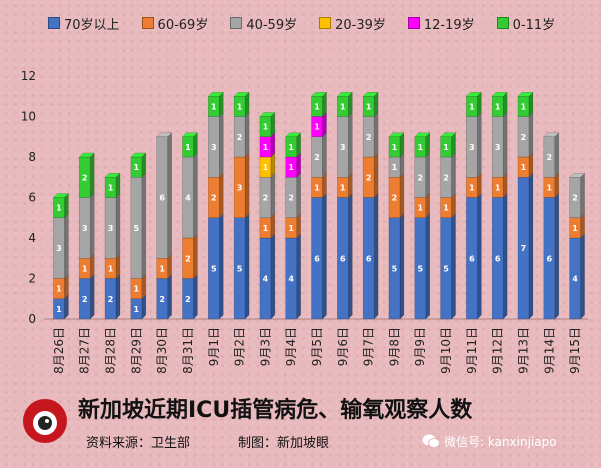  I want to click on y-tick-label: 4, so click(32, 238).